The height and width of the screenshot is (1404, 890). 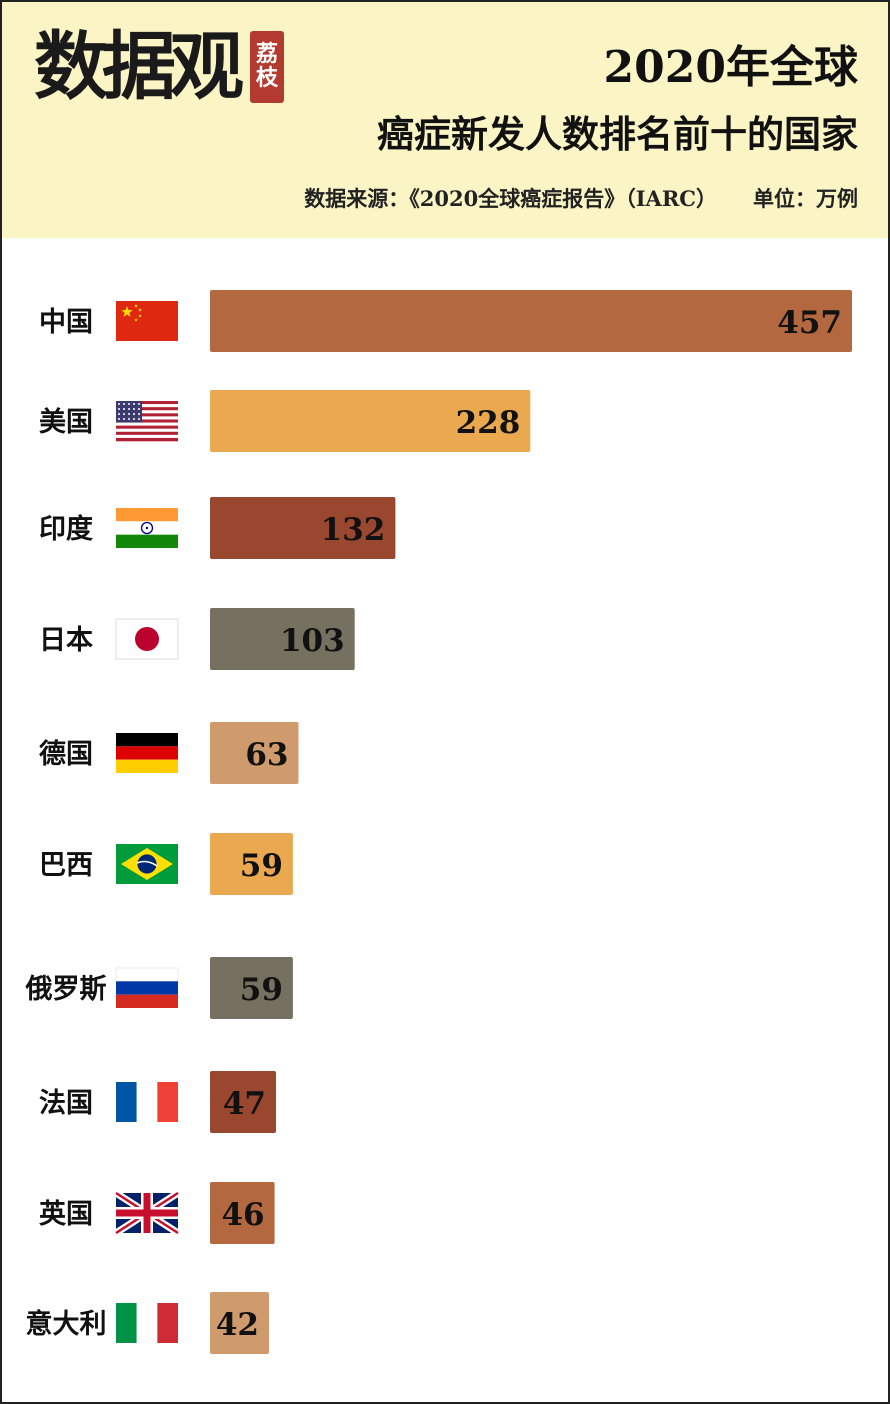 I want to click on value-label: 63, so click(x=266, y=755).